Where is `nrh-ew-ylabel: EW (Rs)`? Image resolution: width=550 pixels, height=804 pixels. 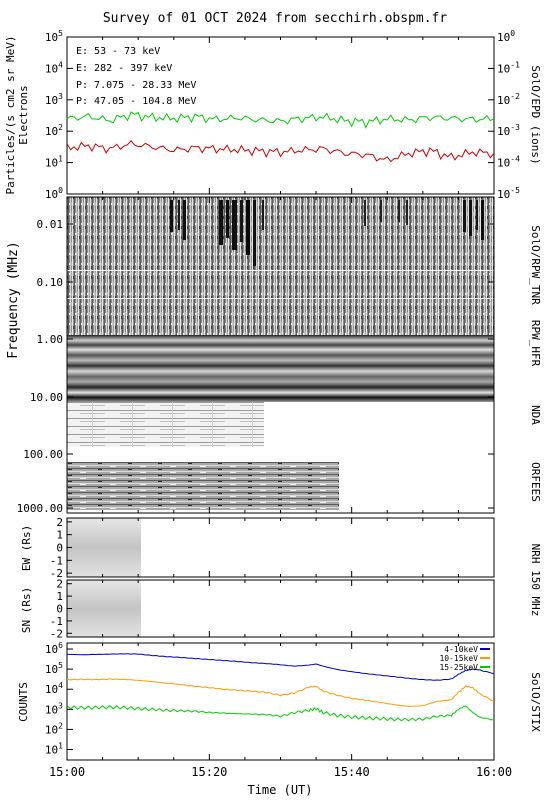 nrh-ew-ylabel: EW (Rs) is located at coordinates (26, 548).